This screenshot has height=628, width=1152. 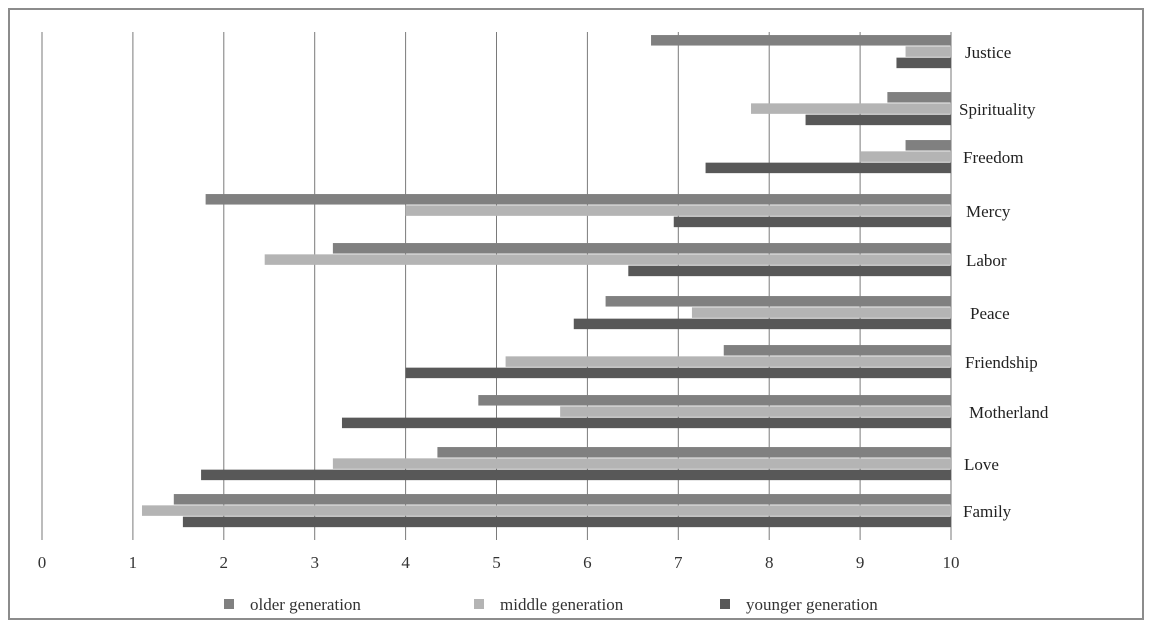 What do you see at coordinates (314, 562) in the screenshot?
I see `x-tick-label-3: 3` at bounding box center [314, 562].